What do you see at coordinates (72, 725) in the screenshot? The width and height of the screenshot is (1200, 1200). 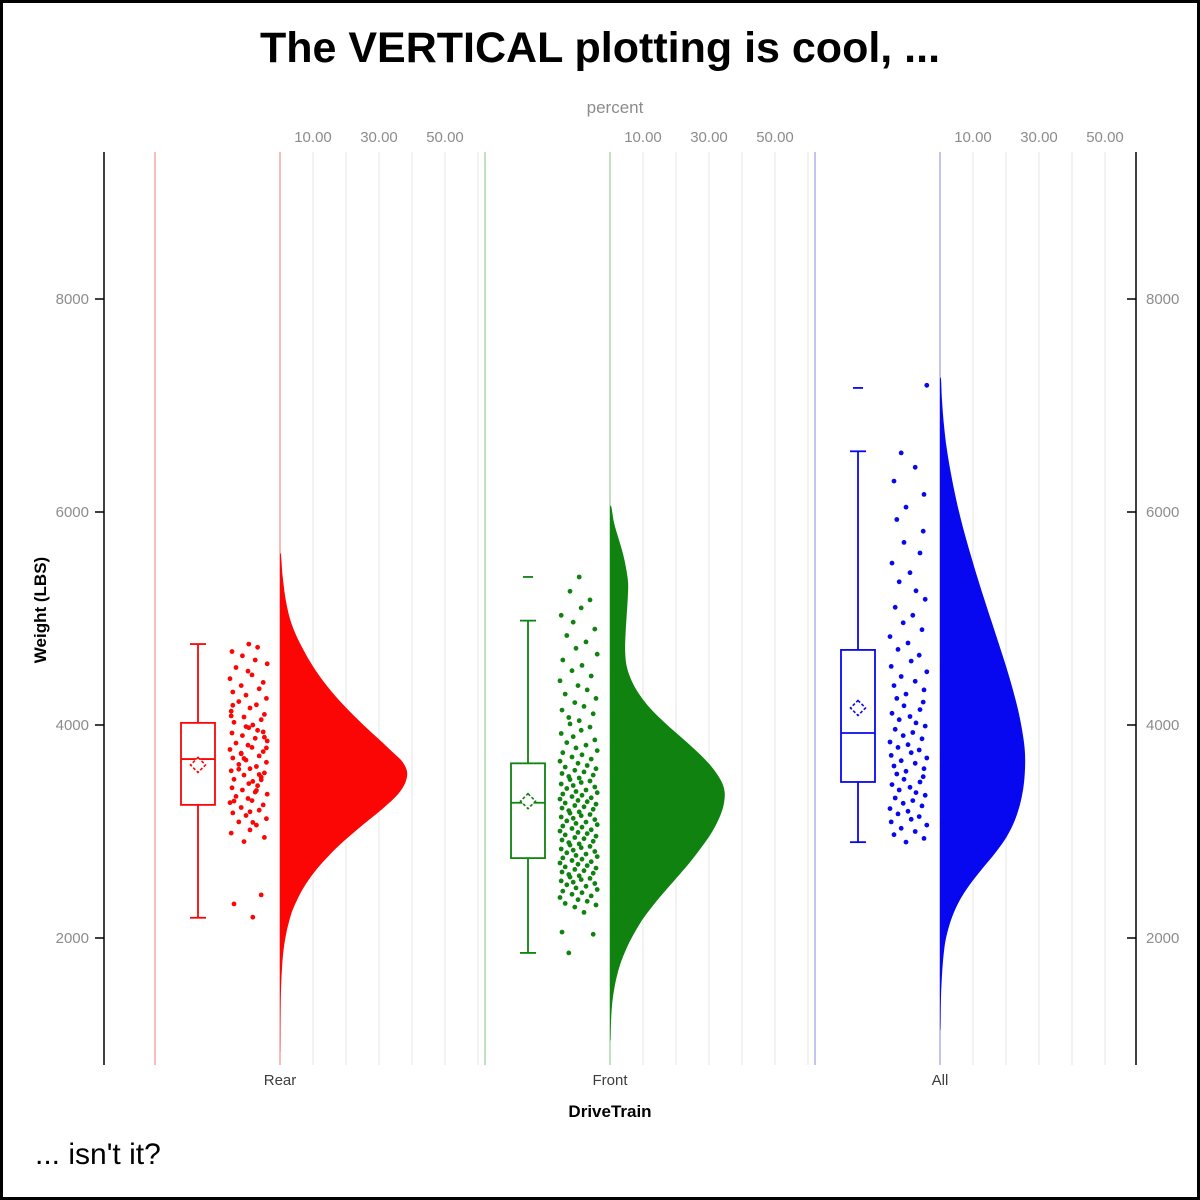 I see `y-tick-label-left: 4000` at bounding box center [72, 725].